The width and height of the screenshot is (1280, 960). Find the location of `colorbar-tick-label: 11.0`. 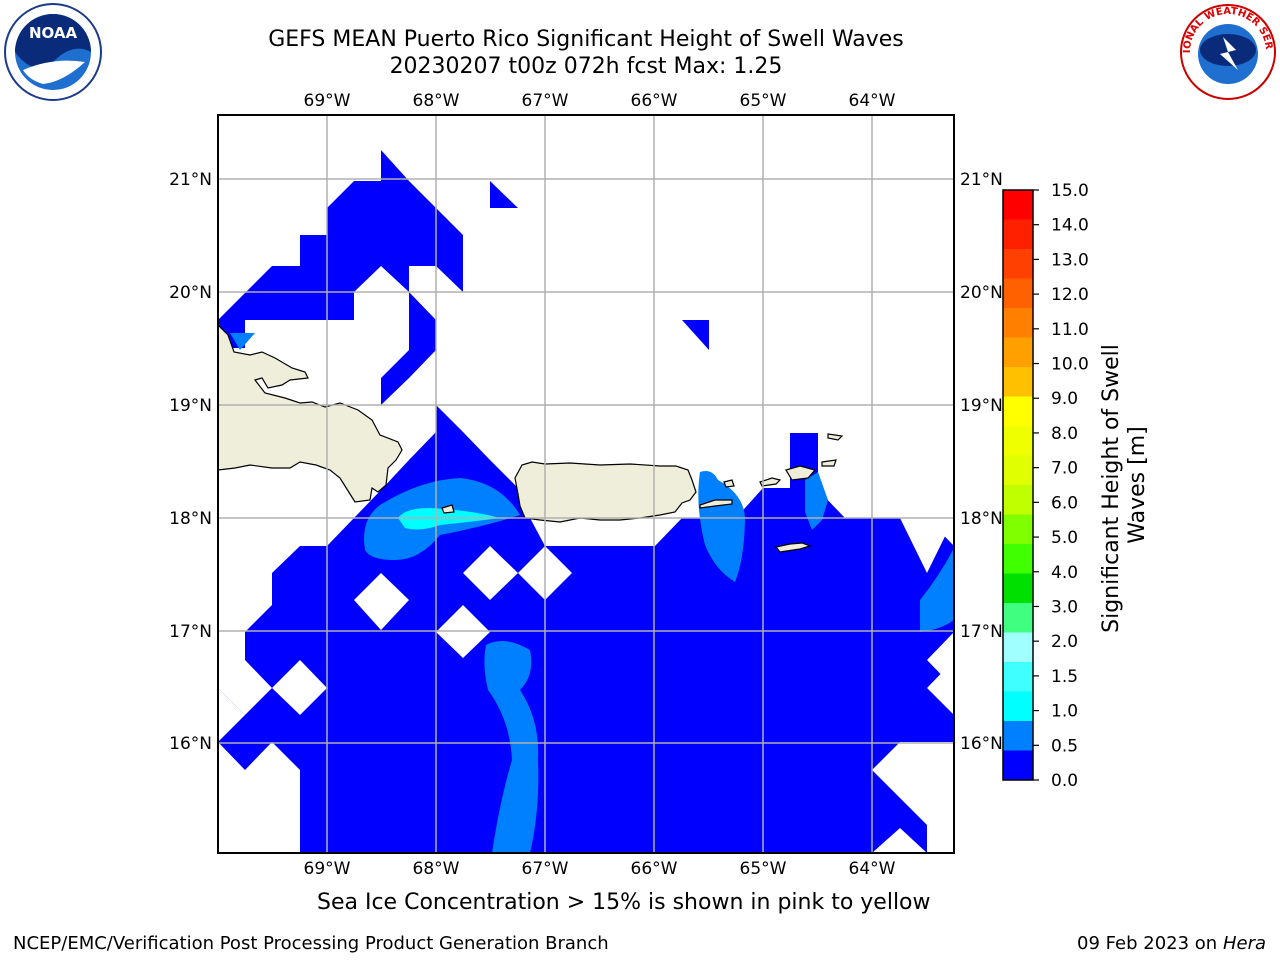

colorbar-tick-label: 11.0 is located at coordinates (1070, 330).